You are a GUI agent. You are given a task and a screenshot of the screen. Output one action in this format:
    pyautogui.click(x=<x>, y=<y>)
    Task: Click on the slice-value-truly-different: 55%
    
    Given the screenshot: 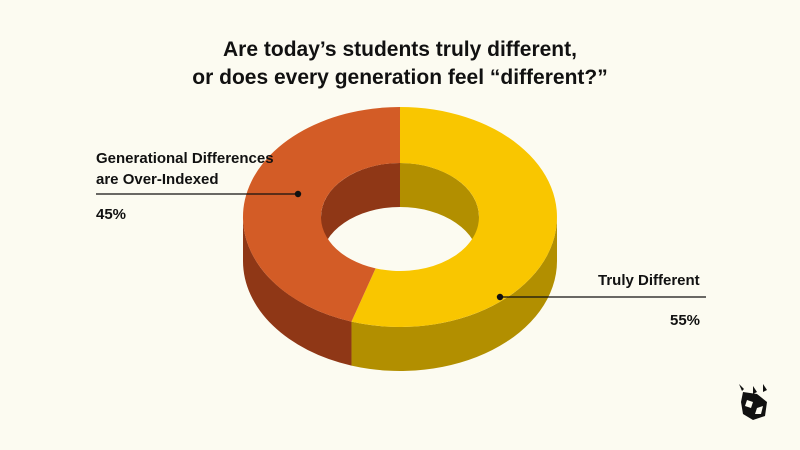 What is the action you would take?
    pyautogui.click(x=685, y=320)
    